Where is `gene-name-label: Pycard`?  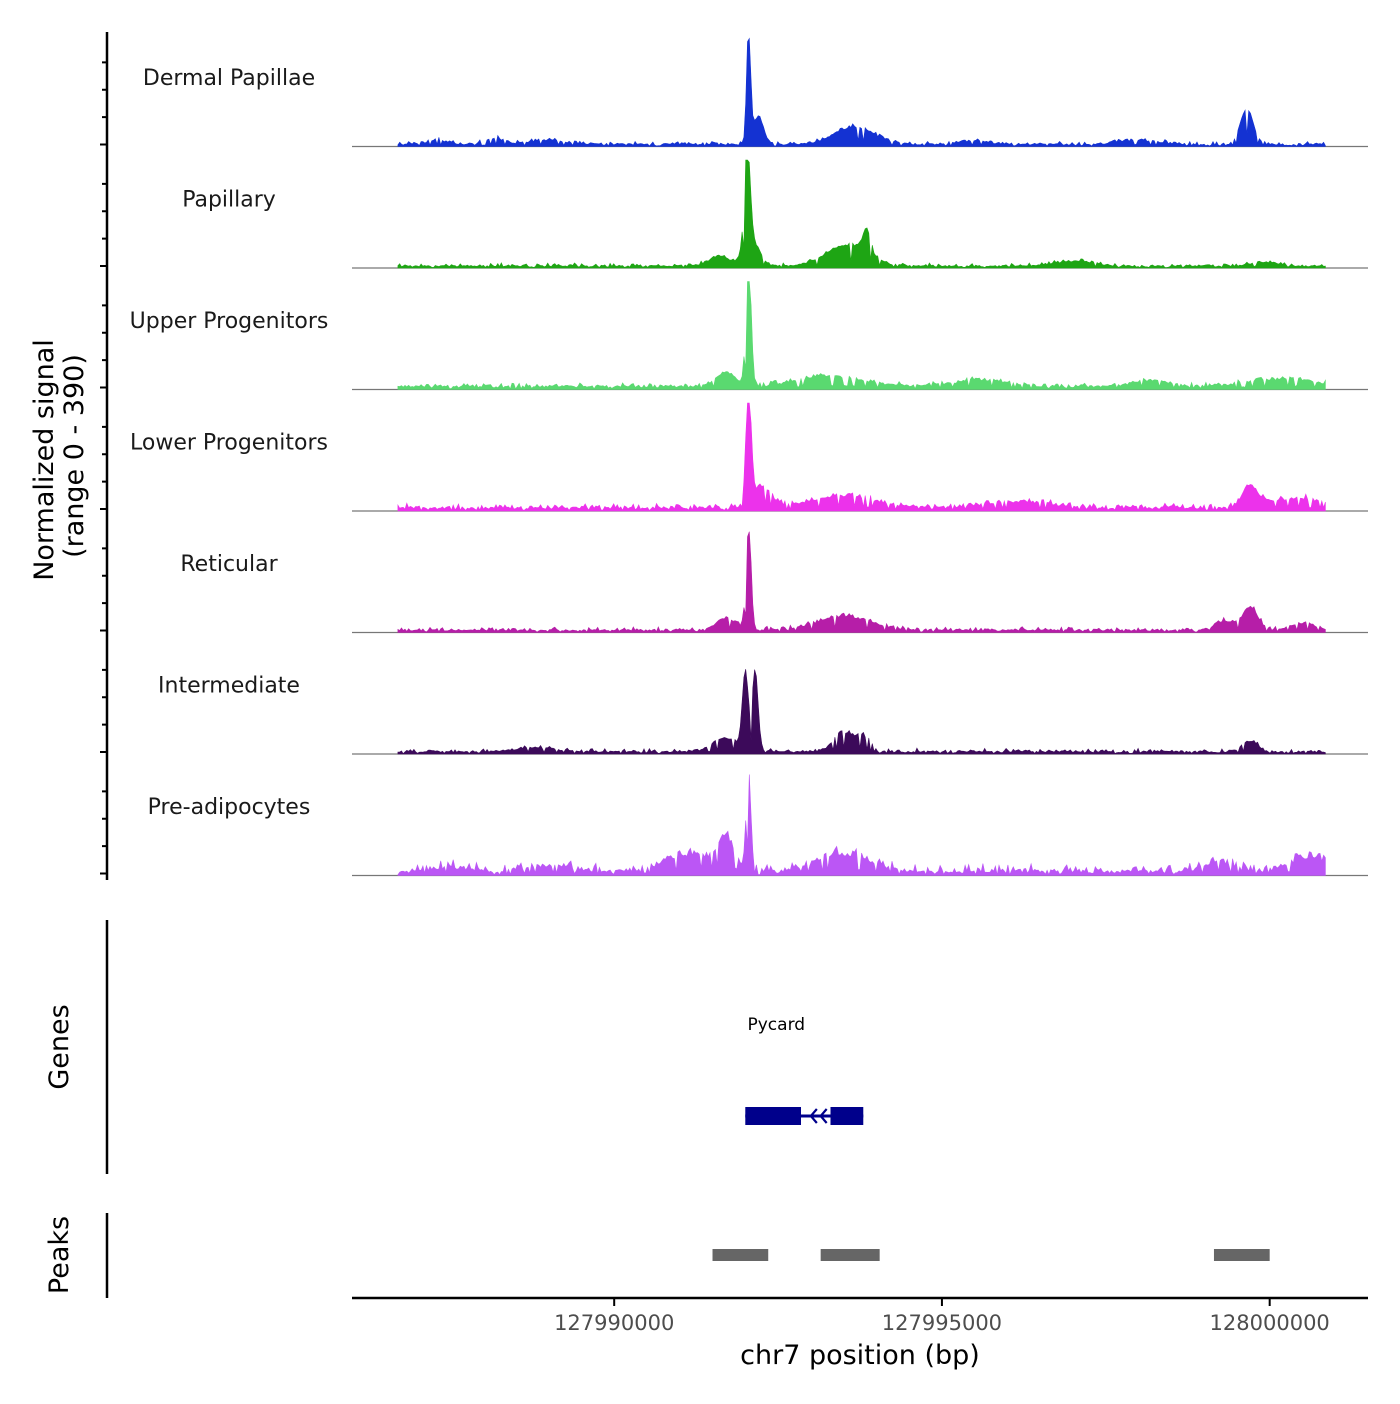
gene-name-label: Pycard is located at coordinates (777, 1025).